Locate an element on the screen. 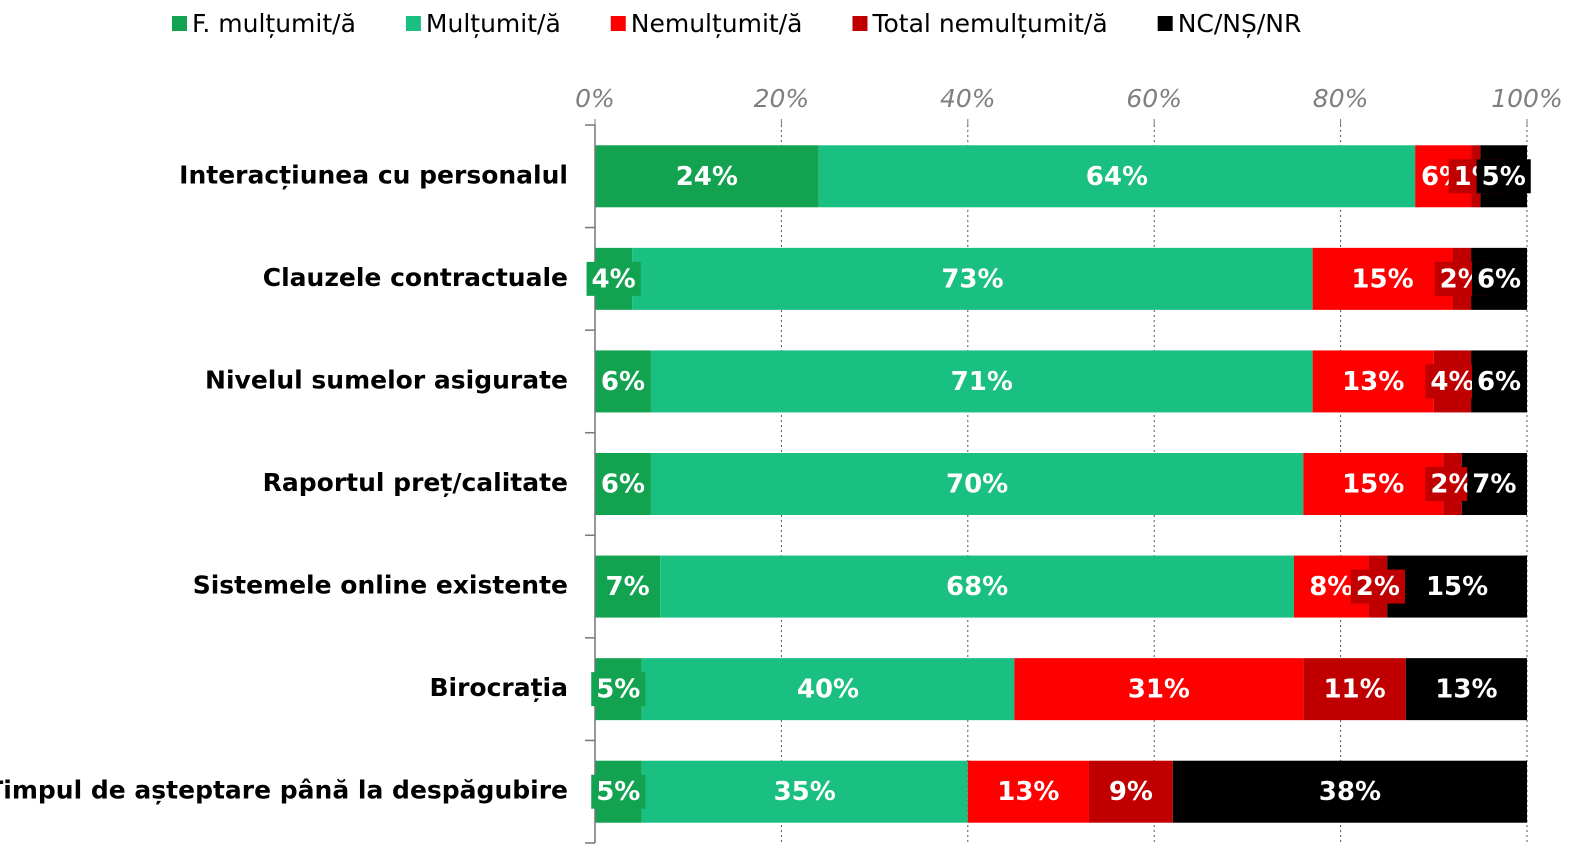 This screenshot has width=1590, height=856. data-label-group: 38% is located at coordinates (1350, 791).